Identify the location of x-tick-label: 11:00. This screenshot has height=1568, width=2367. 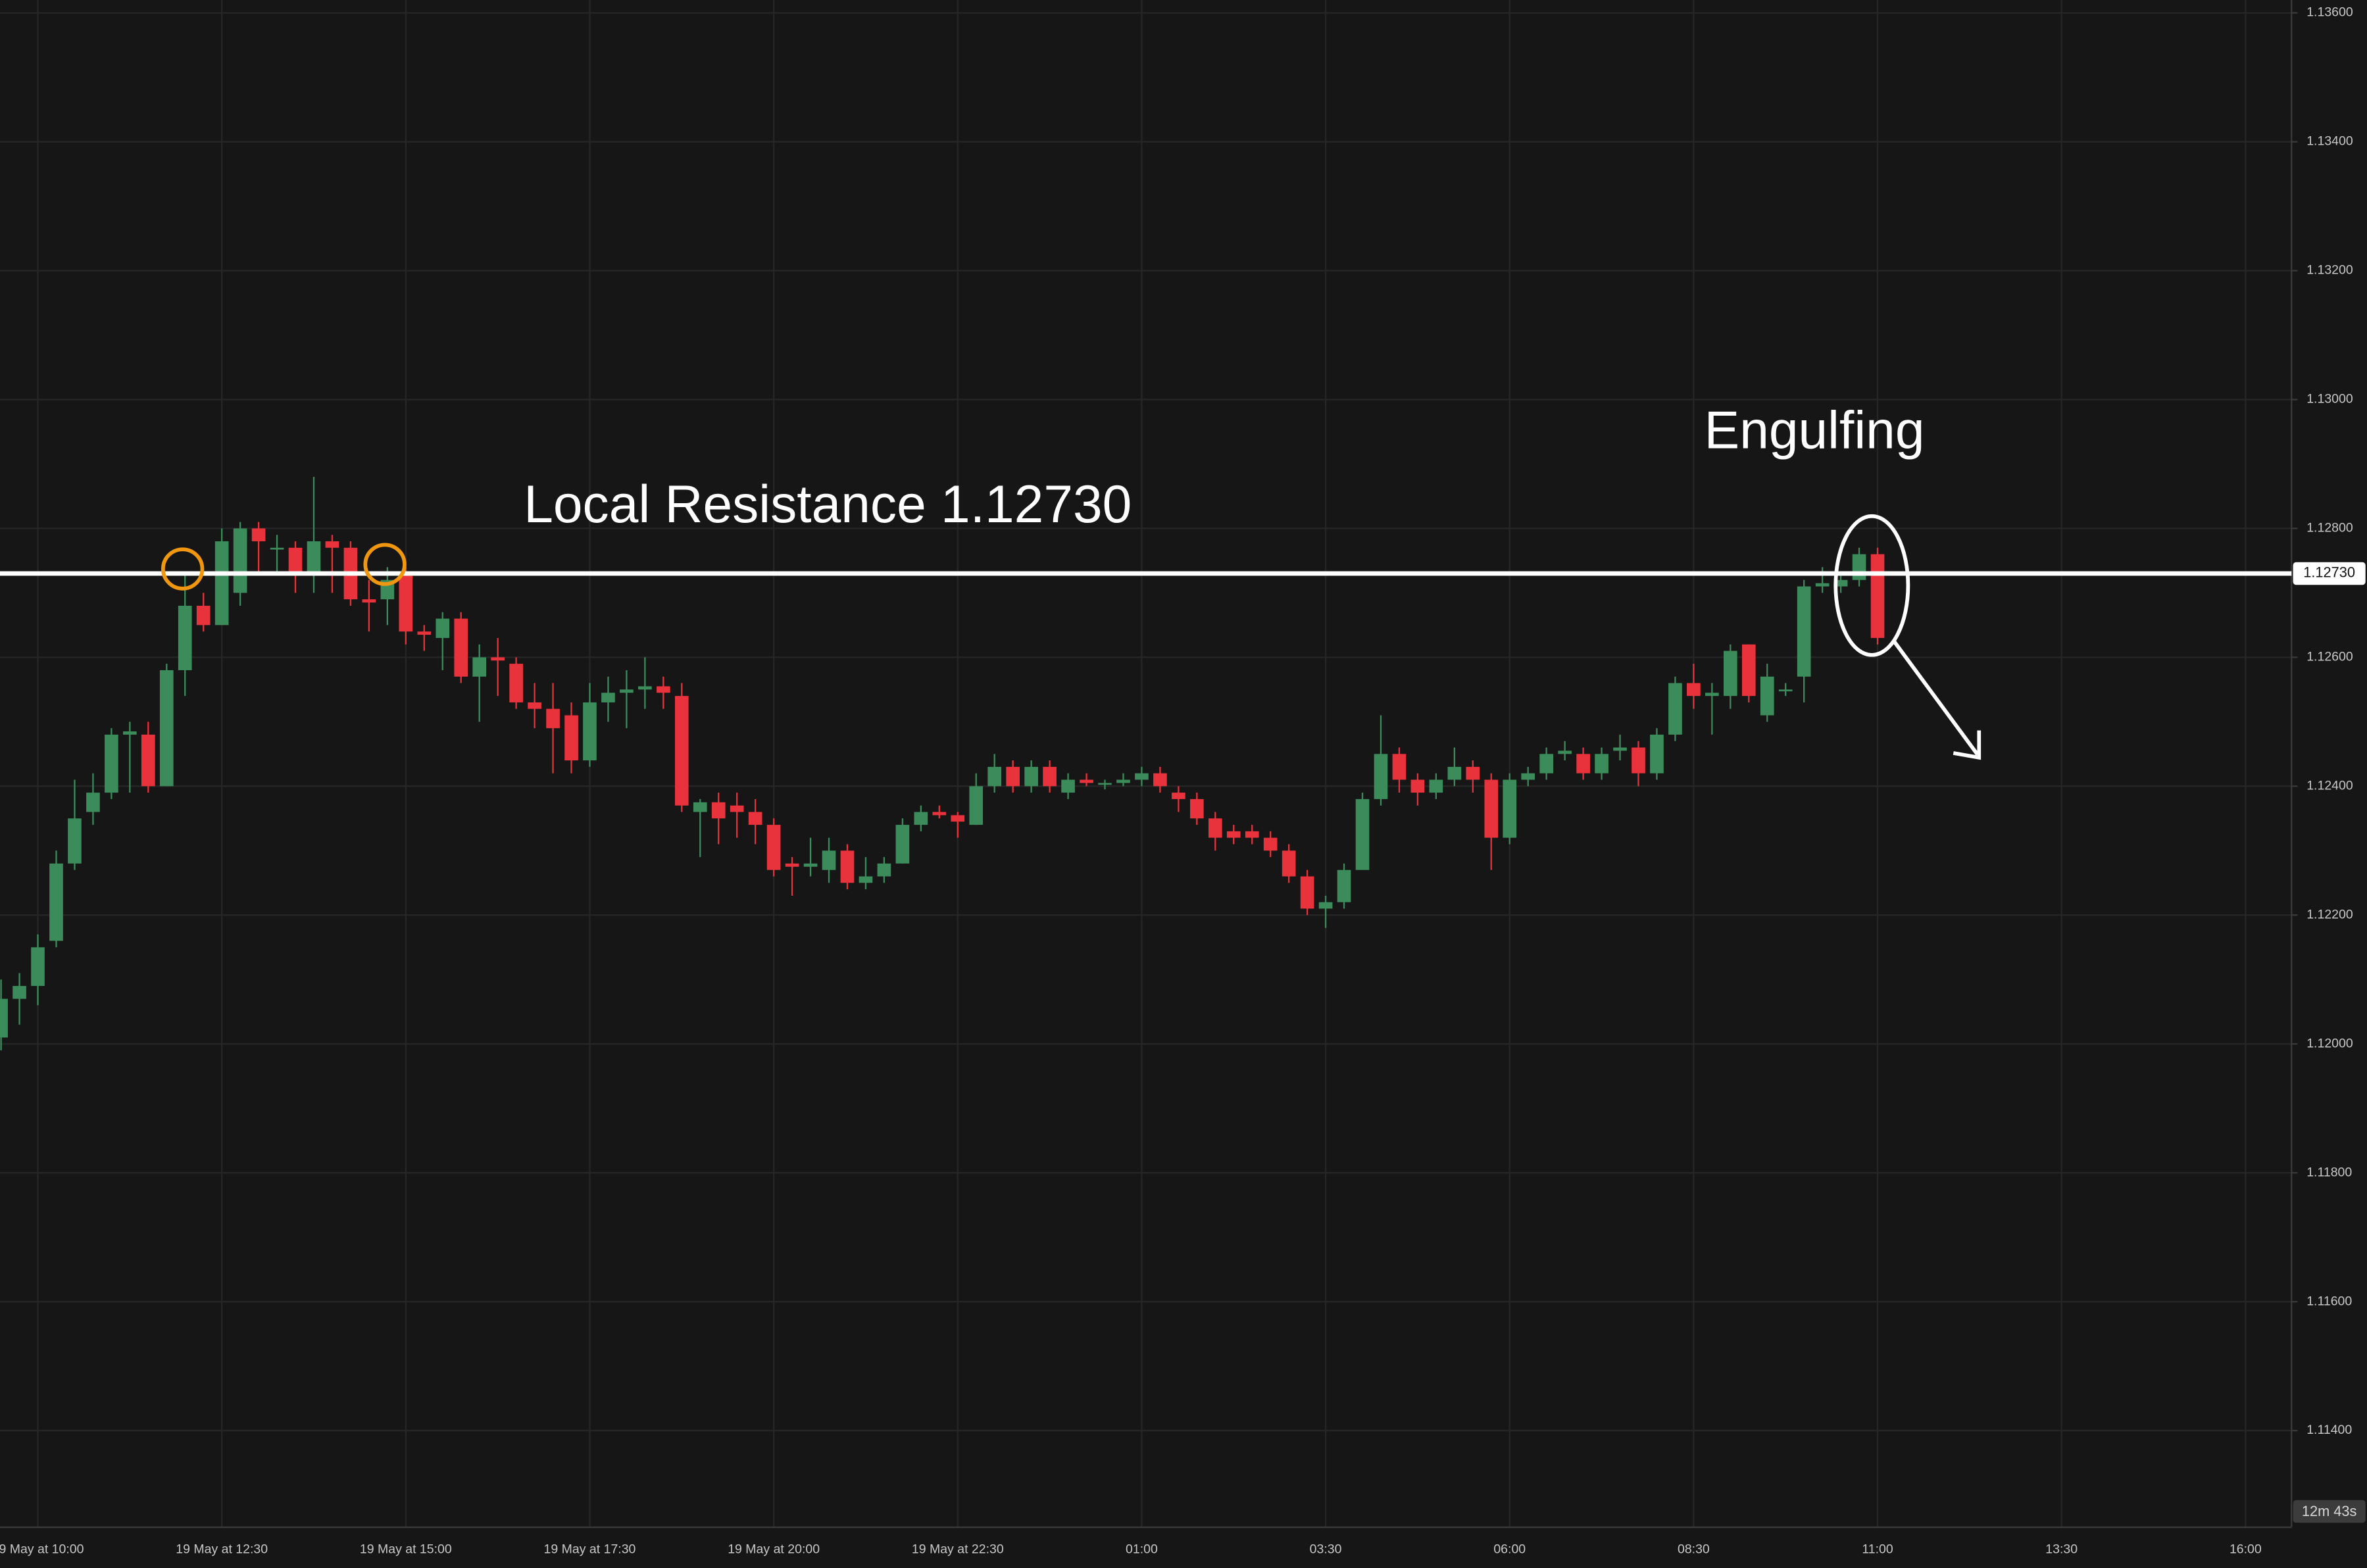
(1877, 1549).